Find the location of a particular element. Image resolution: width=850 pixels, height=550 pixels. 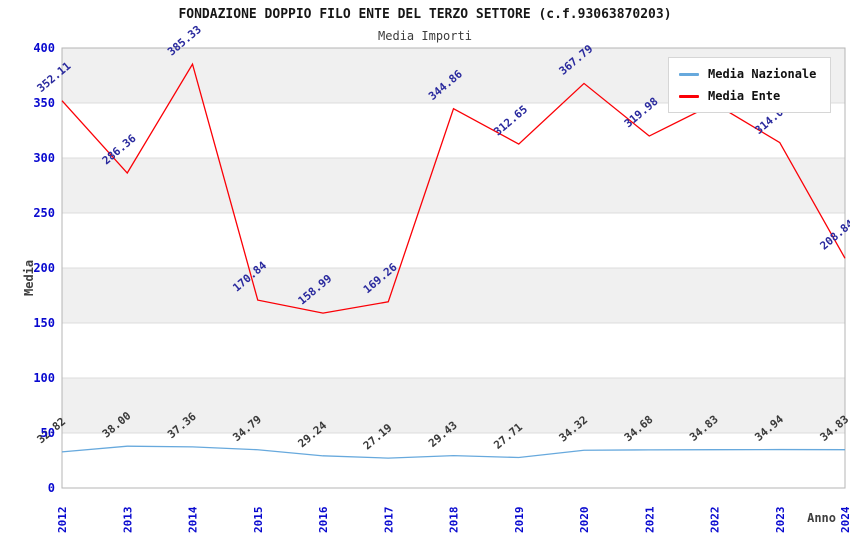

y-tick-label: 300 is located at coordinates (44, 158).